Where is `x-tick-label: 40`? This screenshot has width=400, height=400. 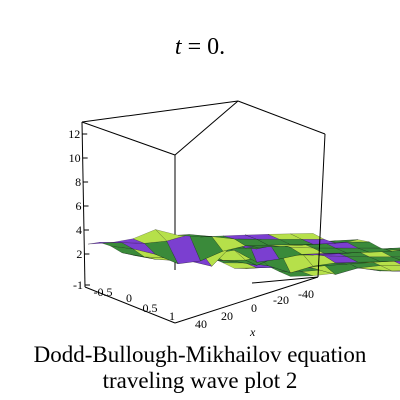
x-tick-label: 40 is located at coordinates (201, 324).